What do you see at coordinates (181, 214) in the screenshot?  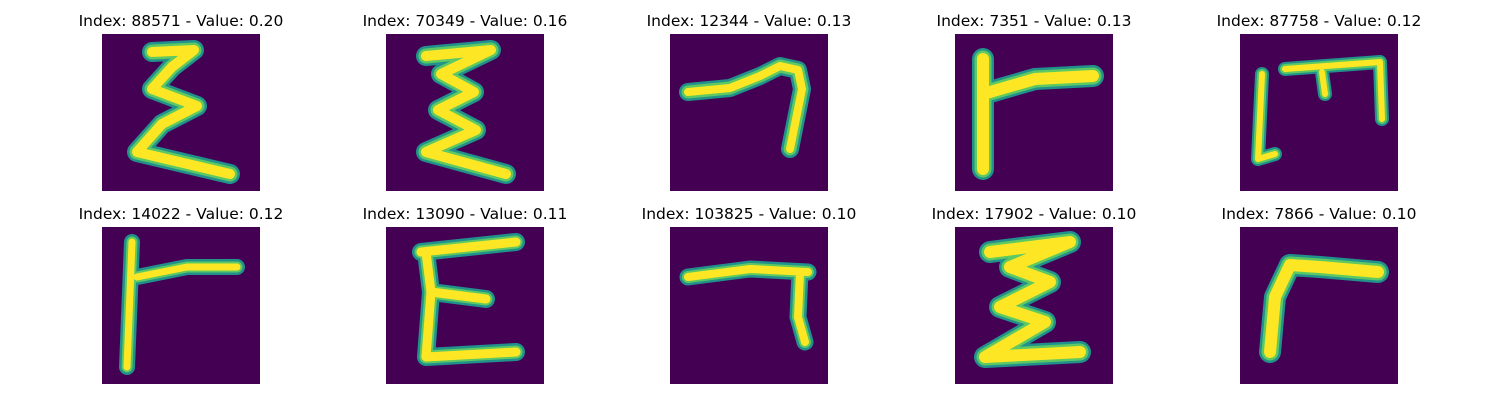 I see `panel-title: Index: 14022 - Value: 0.12` at bounding box center [181, 214].